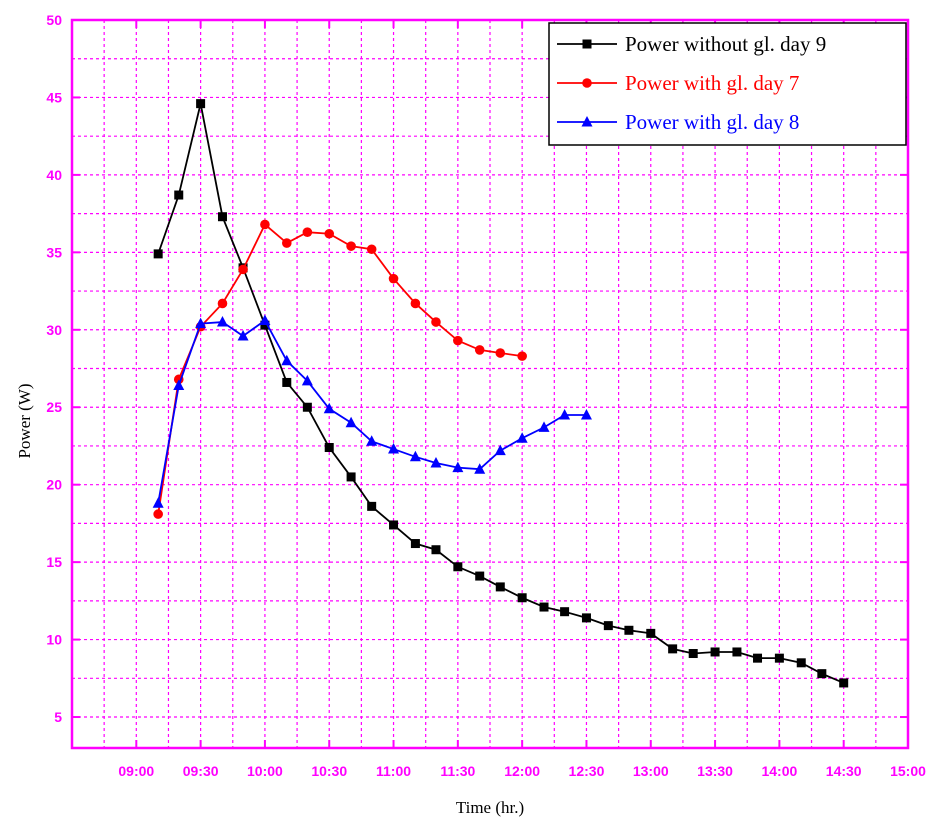  I want to click on y-tick-label: 10, so click(54, 640).